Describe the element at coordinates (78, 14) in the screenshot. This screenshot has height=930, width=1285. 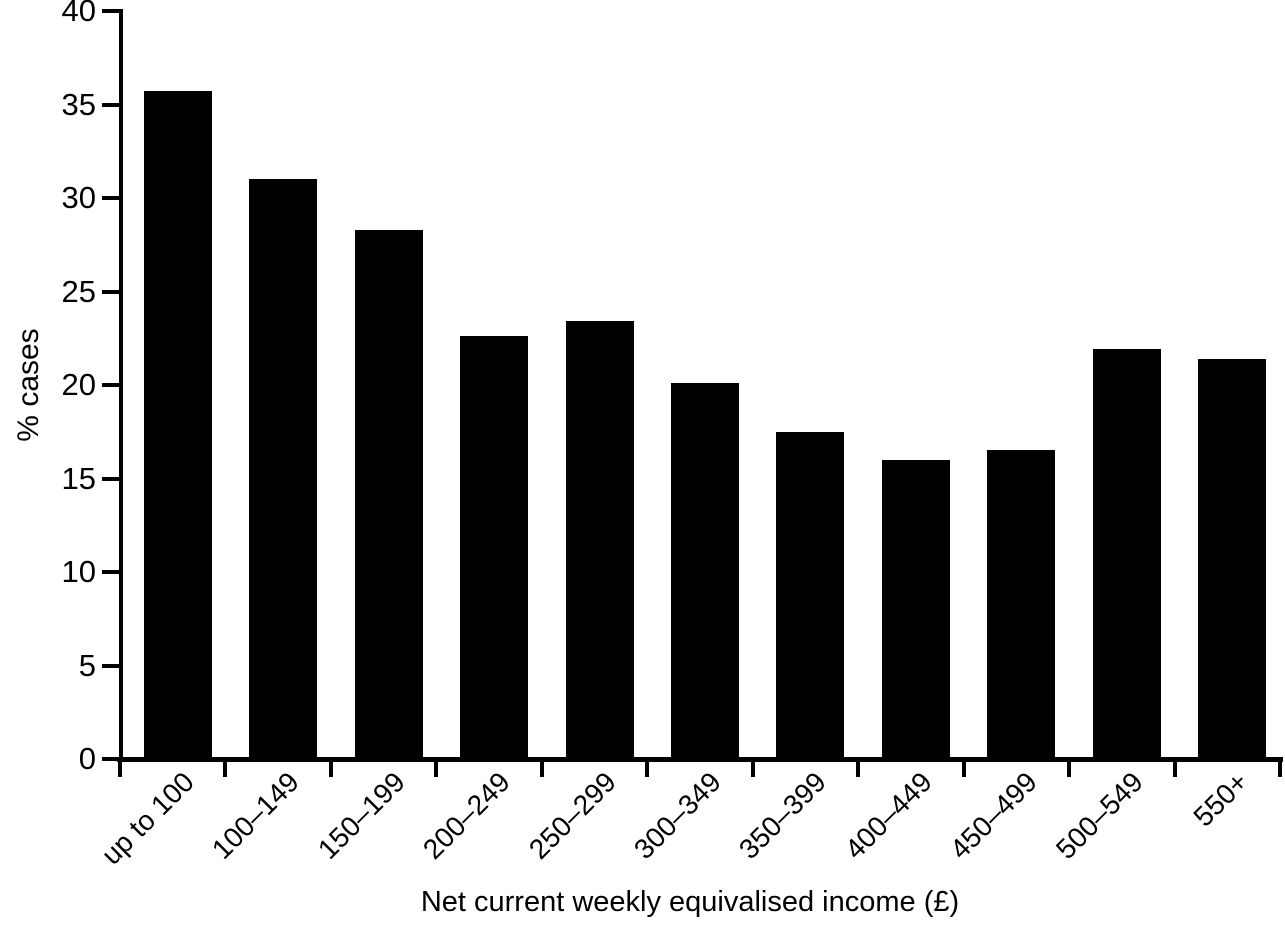
I see `y-tick-label-40: 40` at that location.